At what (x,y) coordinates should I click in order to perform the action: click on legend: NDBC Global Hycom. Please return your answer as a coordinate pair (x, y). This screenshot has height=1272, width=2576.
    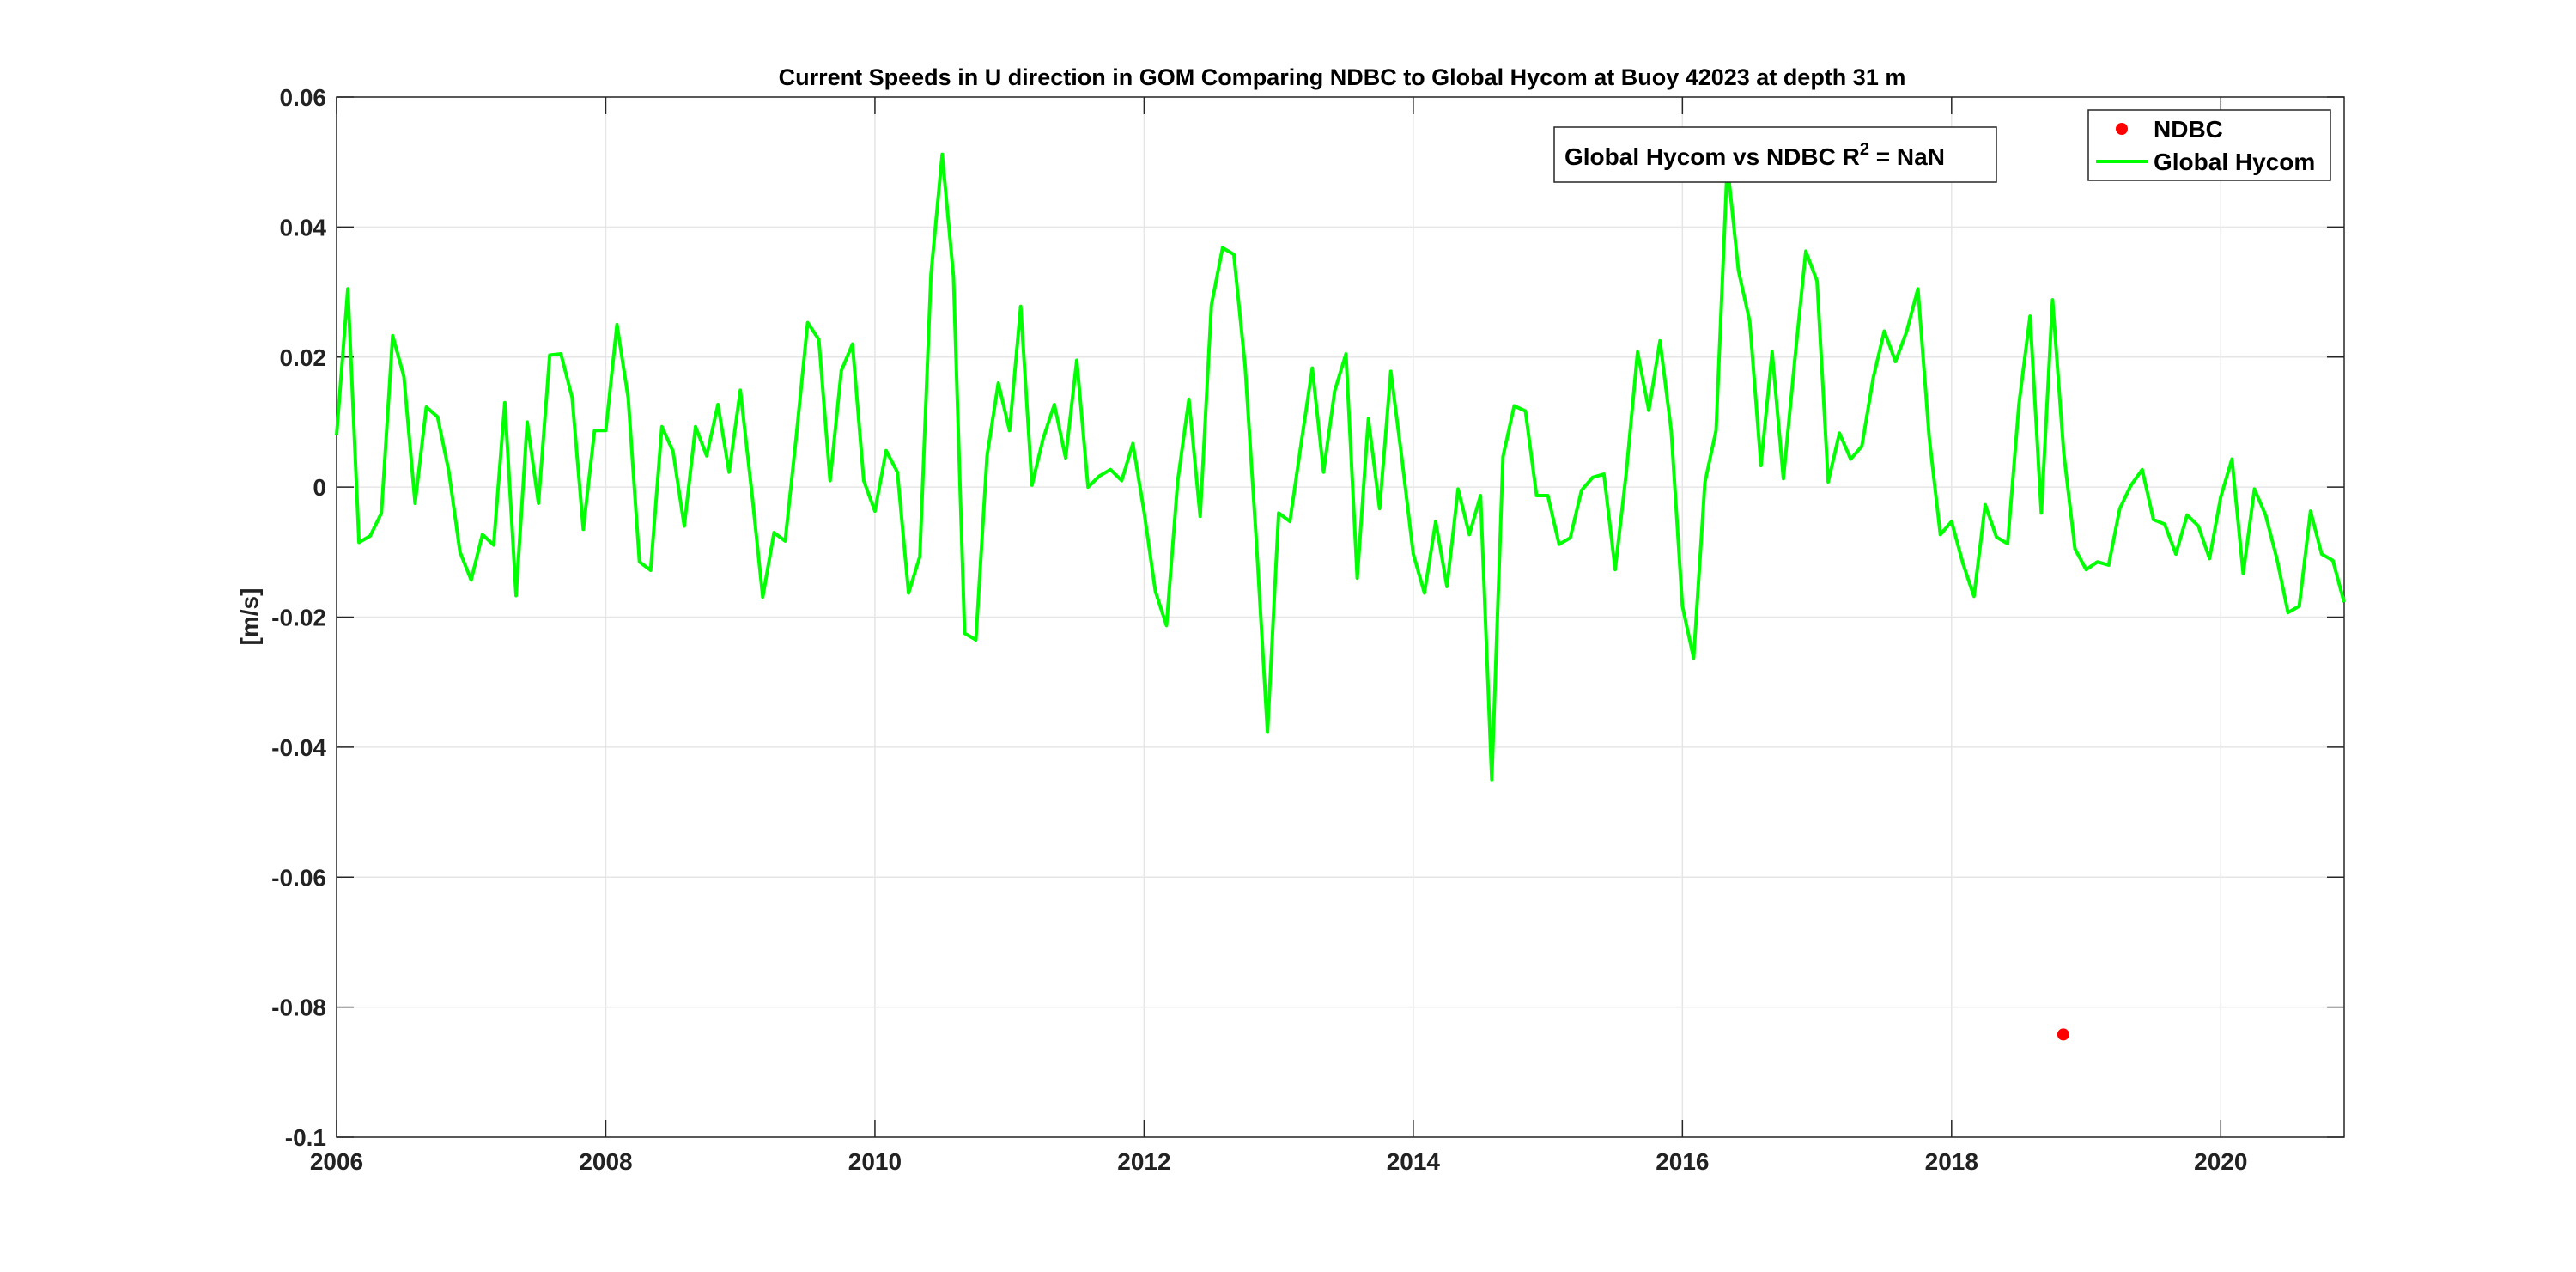
    Looking at the image, I should click on (2209, 145).